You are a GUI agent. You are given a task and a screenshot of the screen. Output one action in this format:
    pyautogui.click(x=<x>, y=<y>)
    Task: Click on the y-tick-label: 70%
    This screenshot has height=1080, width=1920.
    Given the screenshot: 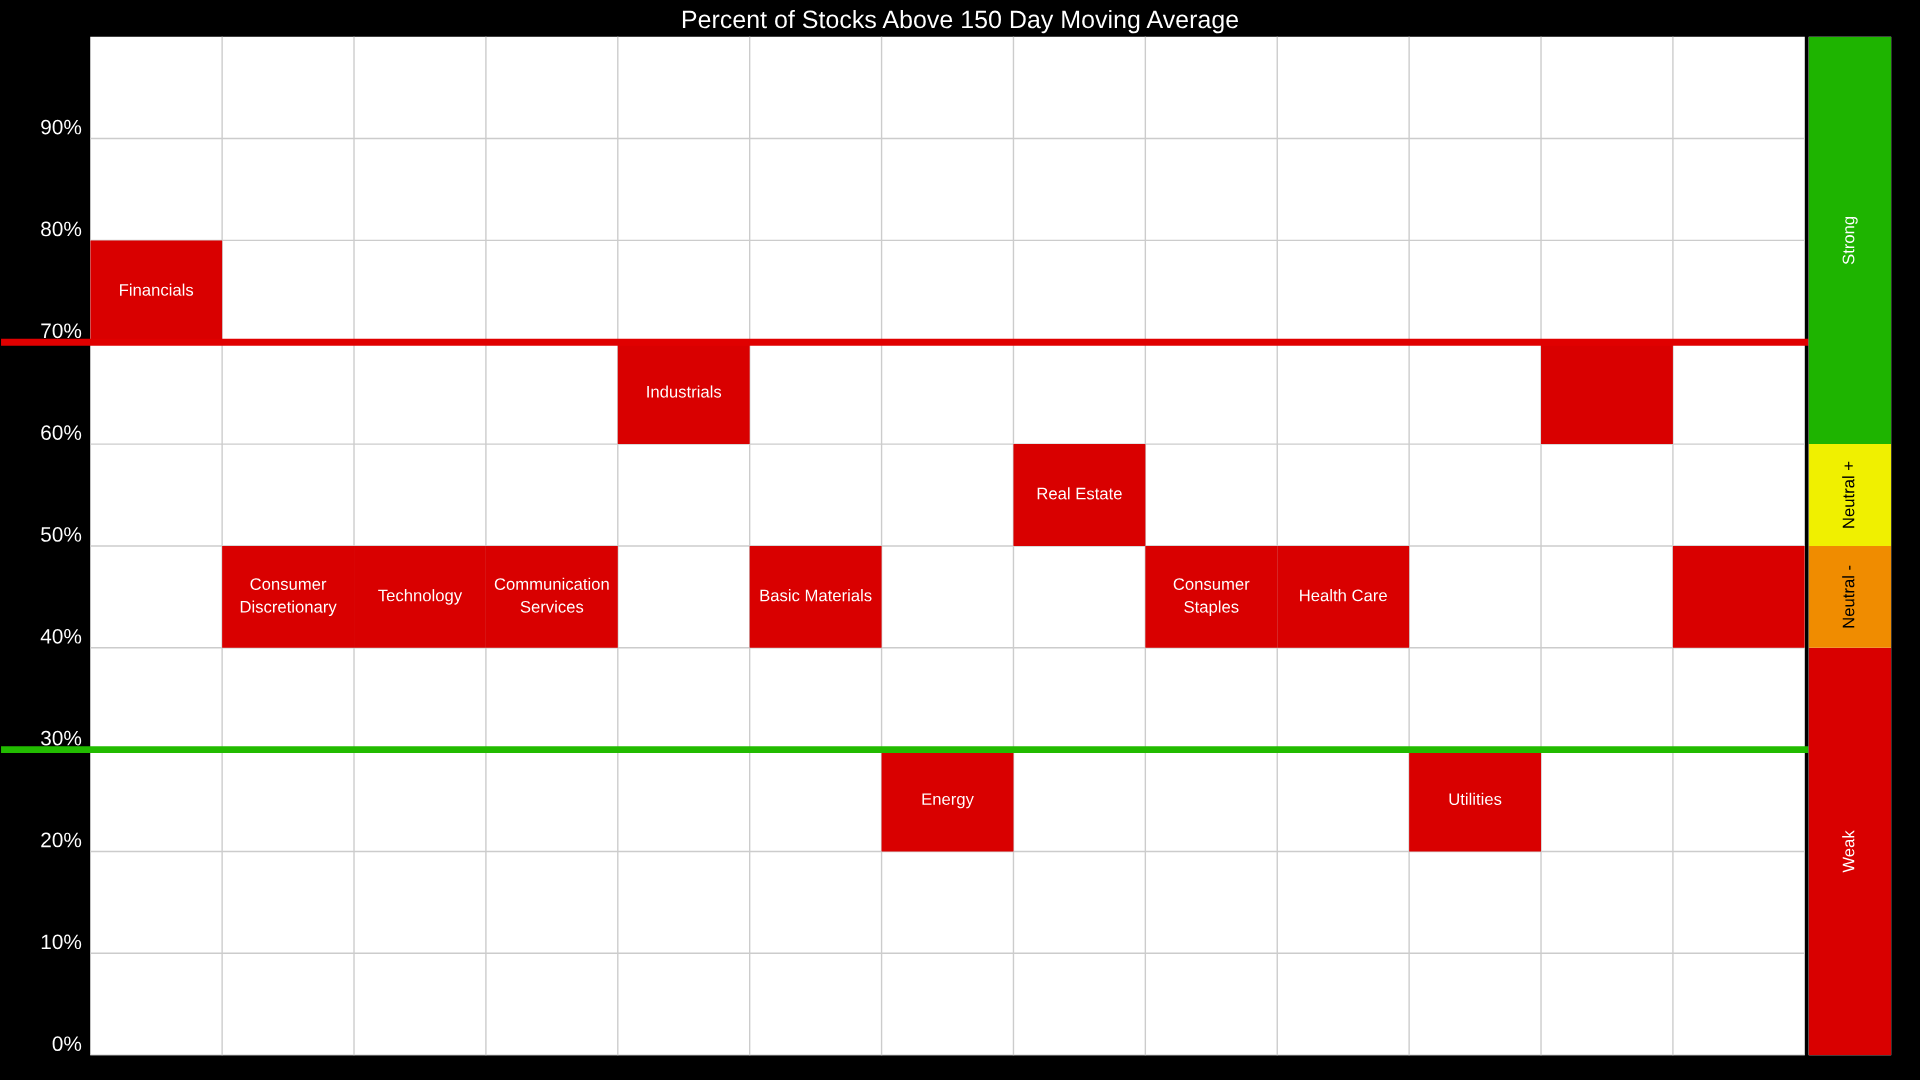 What is the action you would take?
    pyautogui.click(x=61, y=331)
    